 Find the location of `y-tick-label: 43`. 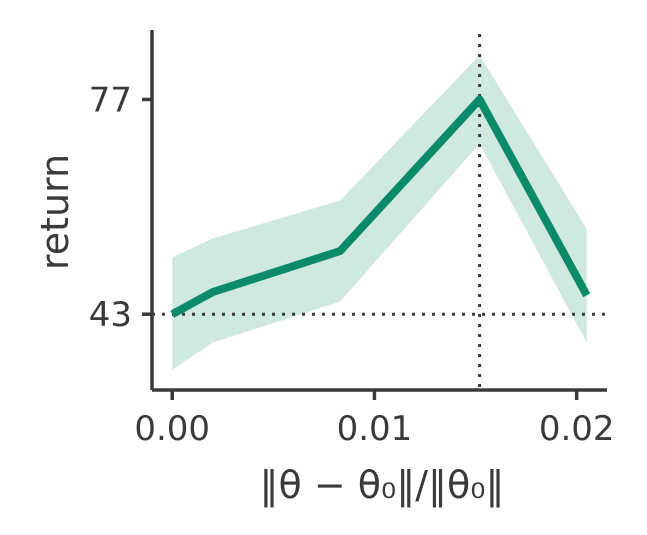

y-tick-label: 43 is located at coordinates (110, 315).